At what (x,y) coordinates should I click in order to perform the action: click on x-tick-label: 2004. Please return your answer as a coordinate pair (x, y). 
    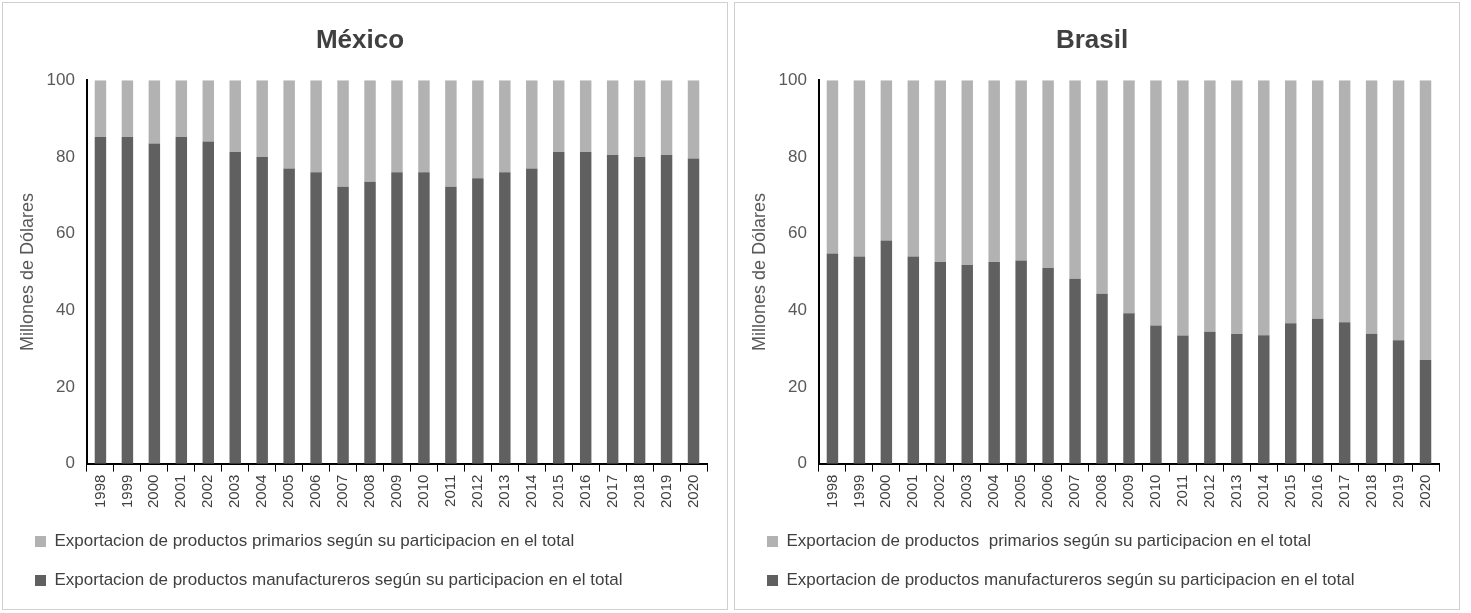
    Looking at the image, I should click on (261, 491).